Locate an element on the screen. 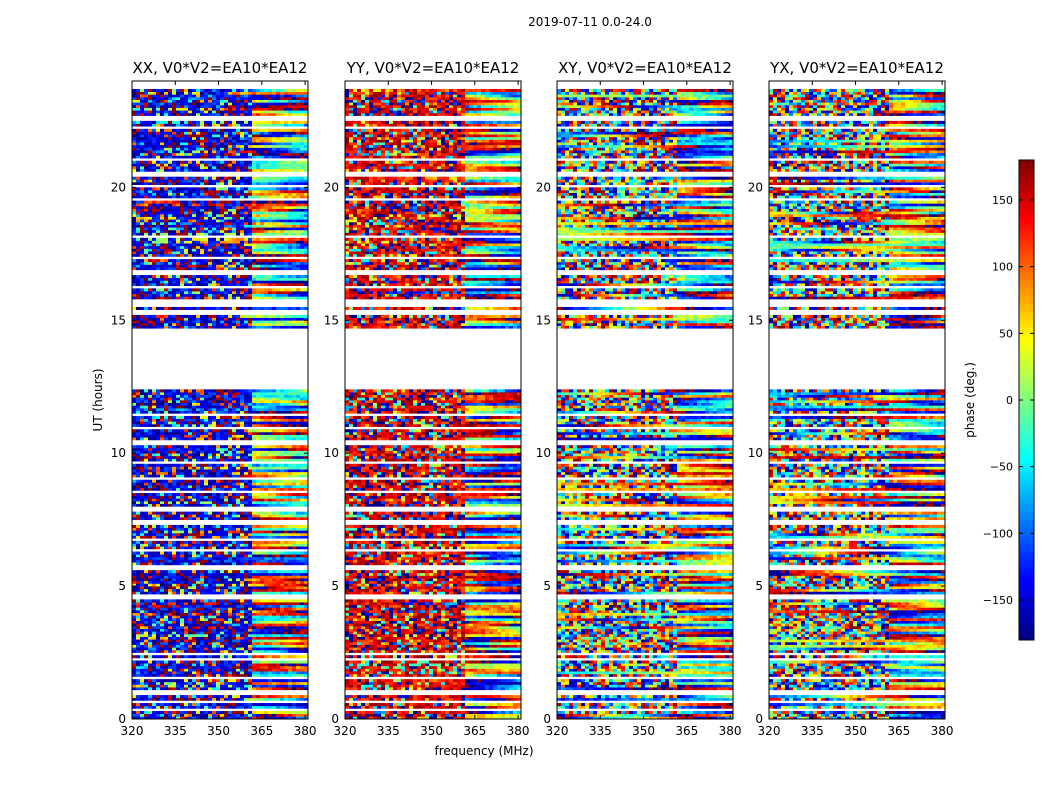 The image size is (1050, 800). y-axis-label: UT (hours) is located at coordinates (98, 399).